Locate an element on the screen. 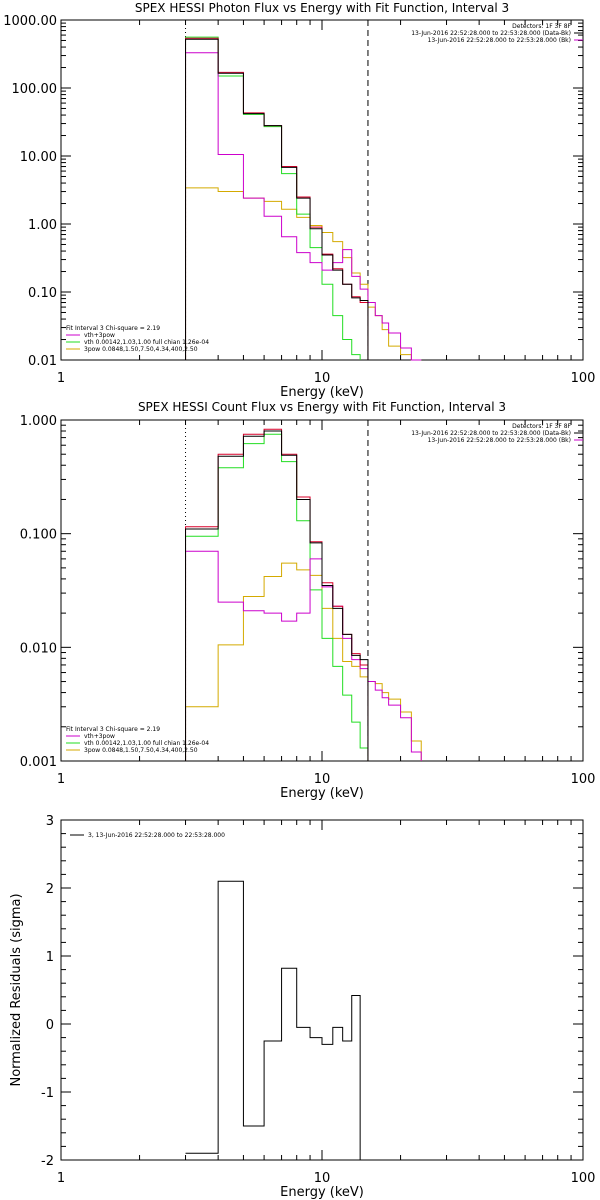 This screenshot has width=600, height=1200. y-tick-label: -1 is located at coordinates (47, 1093).